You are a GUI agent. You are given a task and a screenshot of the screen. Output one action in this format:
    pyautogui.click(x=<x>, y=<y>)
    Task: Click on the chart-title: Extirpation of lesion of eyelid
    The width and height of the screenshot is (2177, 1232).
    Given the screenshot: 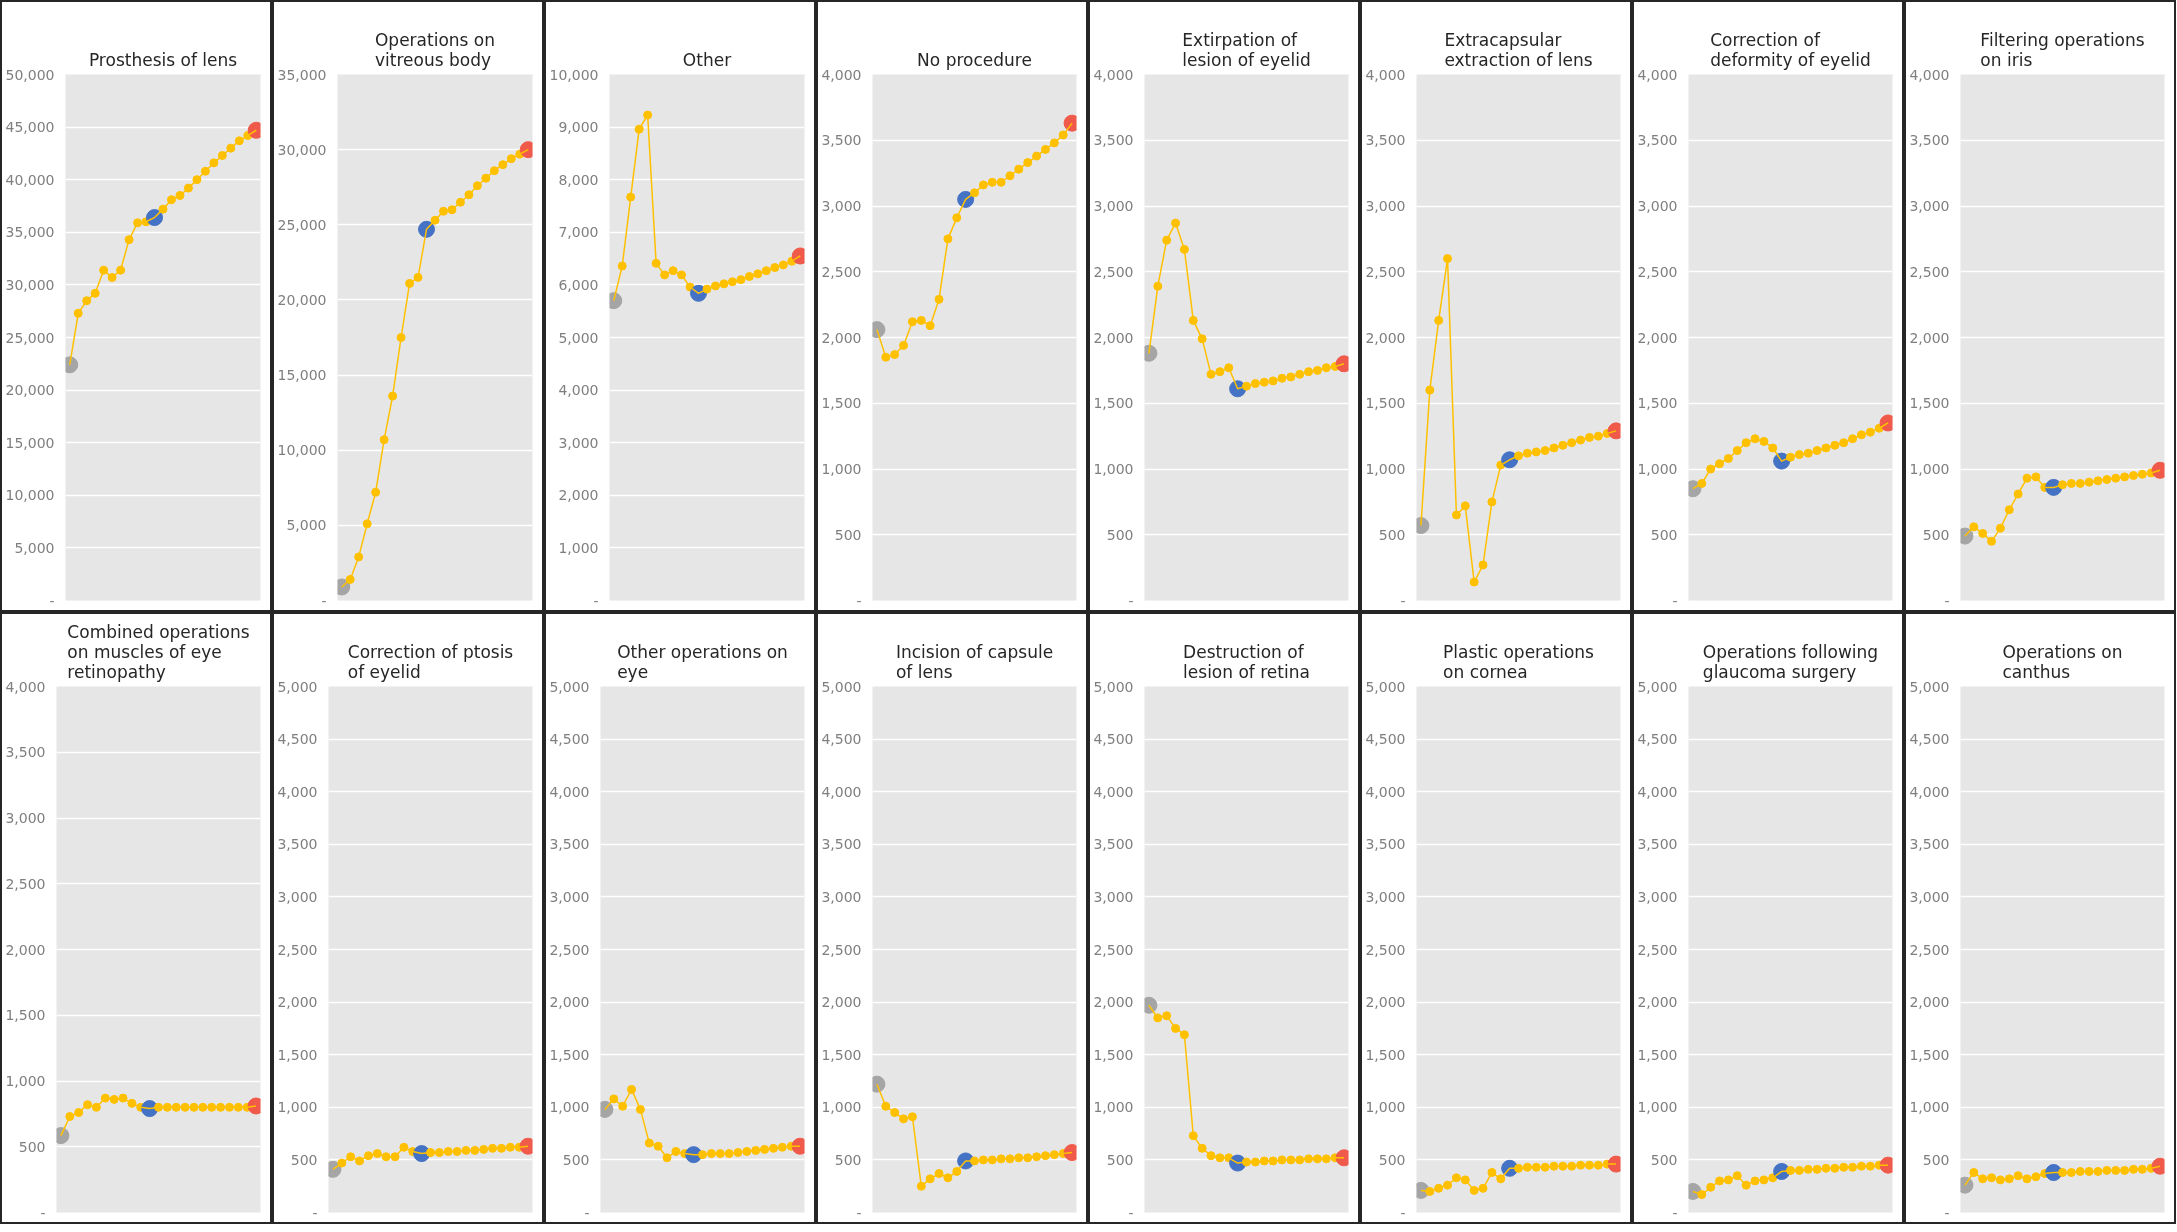 What is the action you would take?
    pyautogui.click(x=1246, y=49)
    